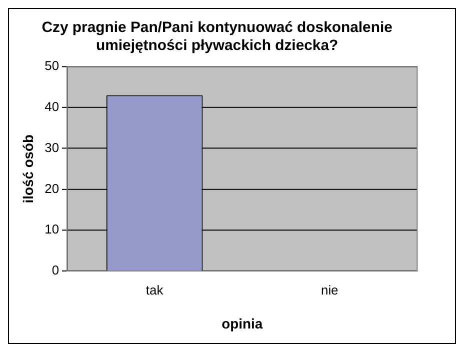 Image resolution: width=464 pixels, height=352 pixels. I want to click on y-tick-label: 50, so click(52, 66).